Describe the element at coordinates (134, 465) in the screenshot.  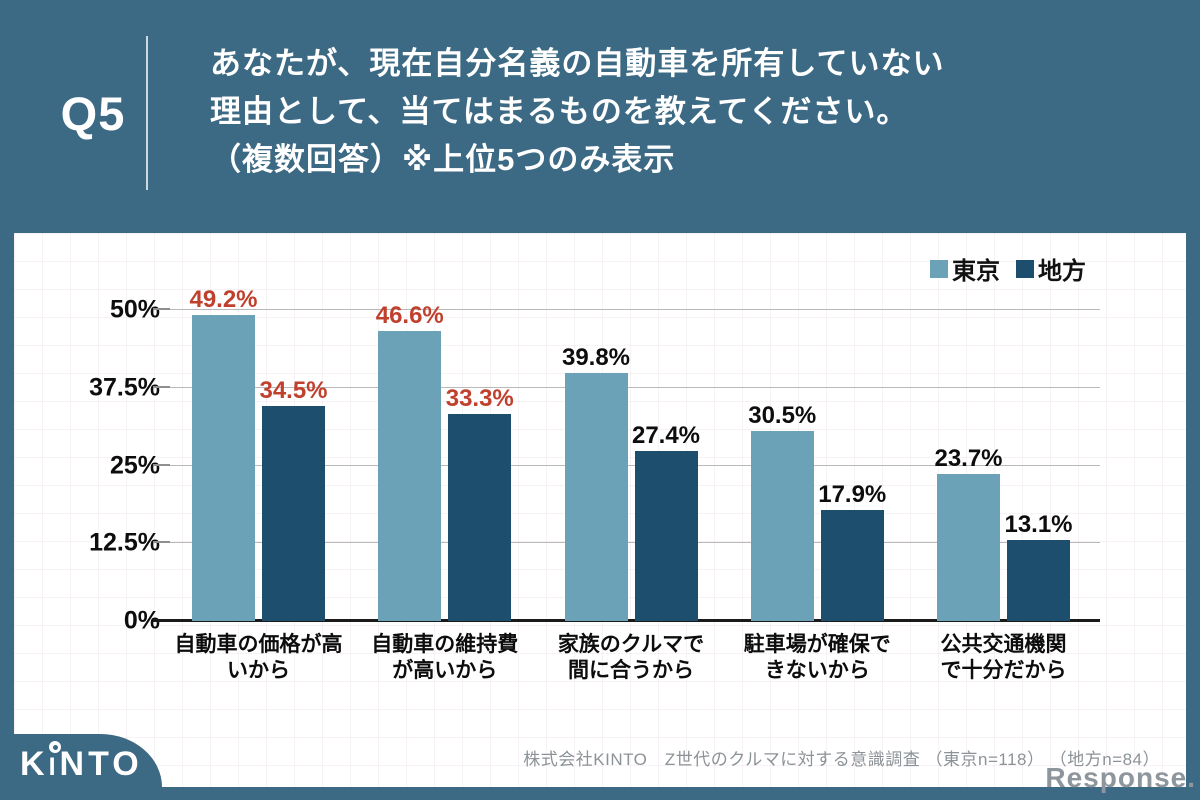
I see `y-tick-label: 25%` at that location.